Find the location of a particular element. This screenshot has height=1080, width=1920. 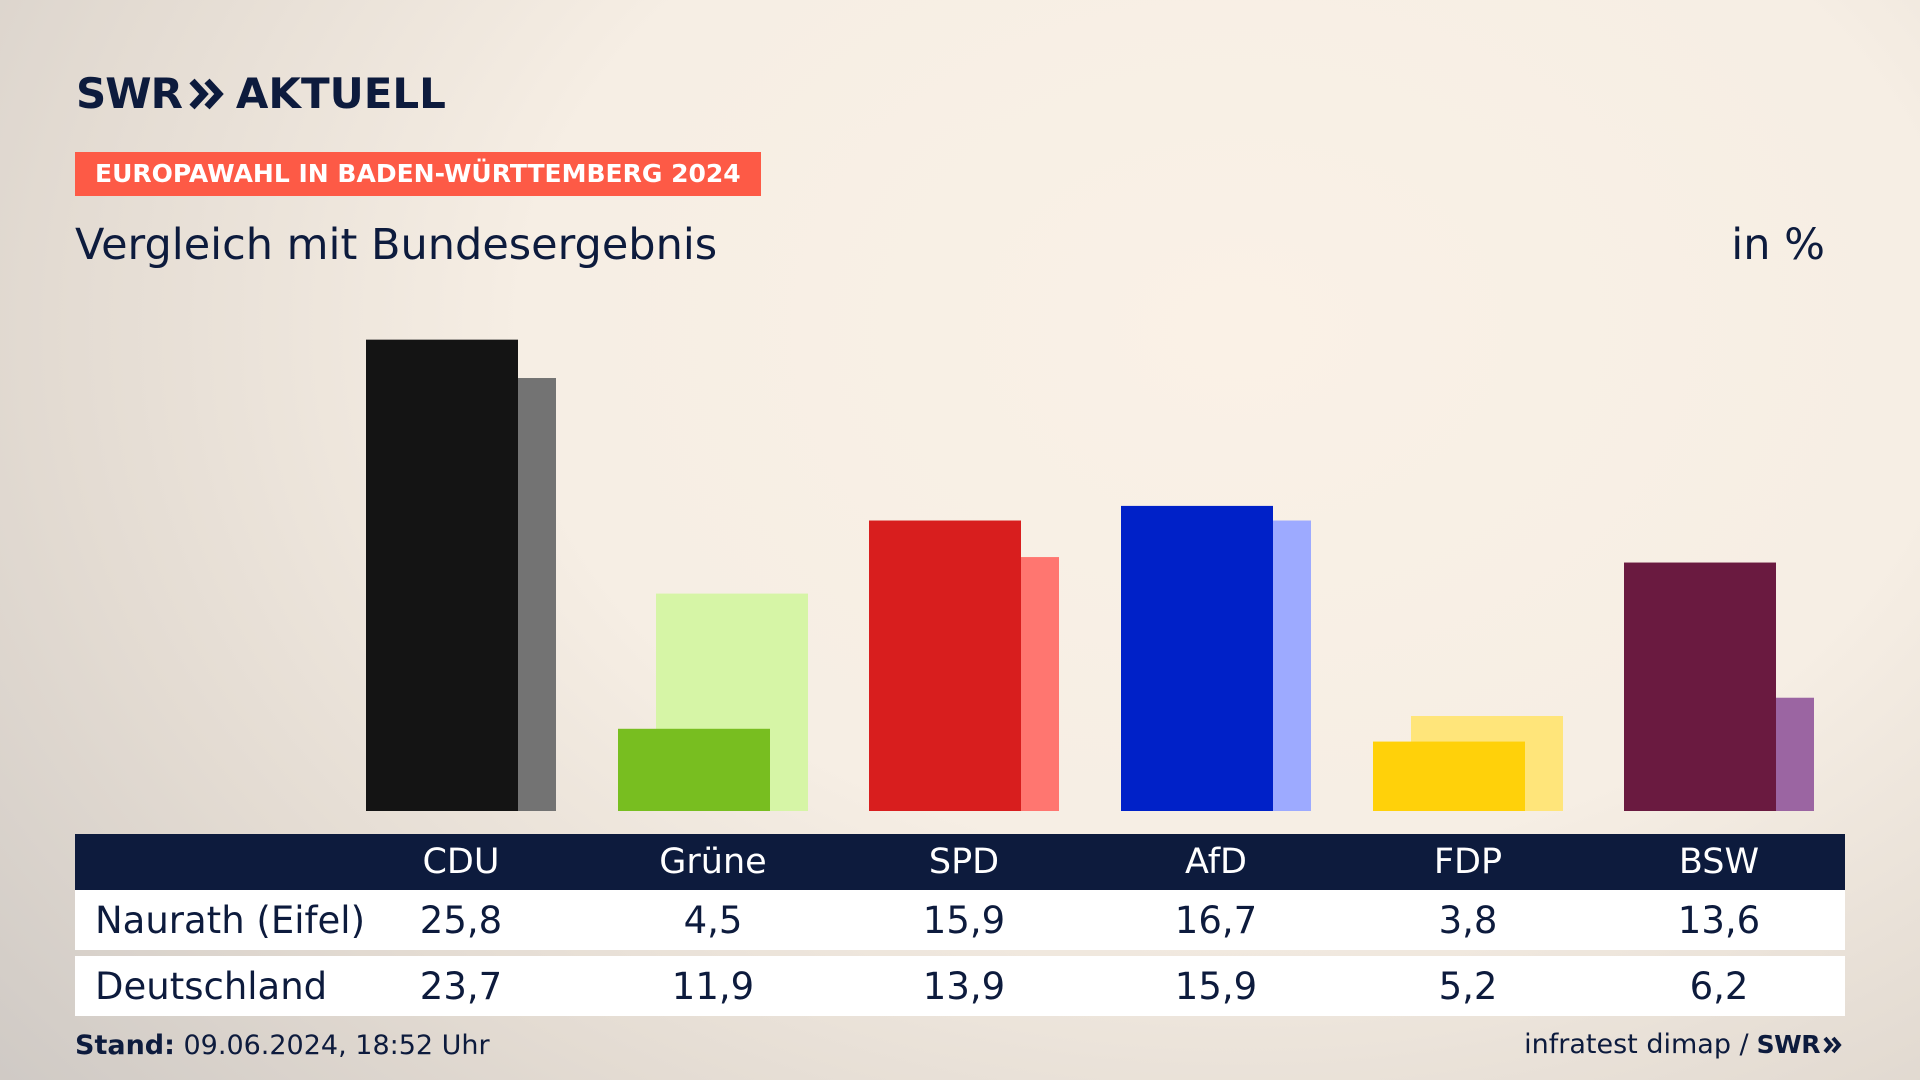

source-credit: infratest dimap / SWR is located at coordinates (1684, 1044).